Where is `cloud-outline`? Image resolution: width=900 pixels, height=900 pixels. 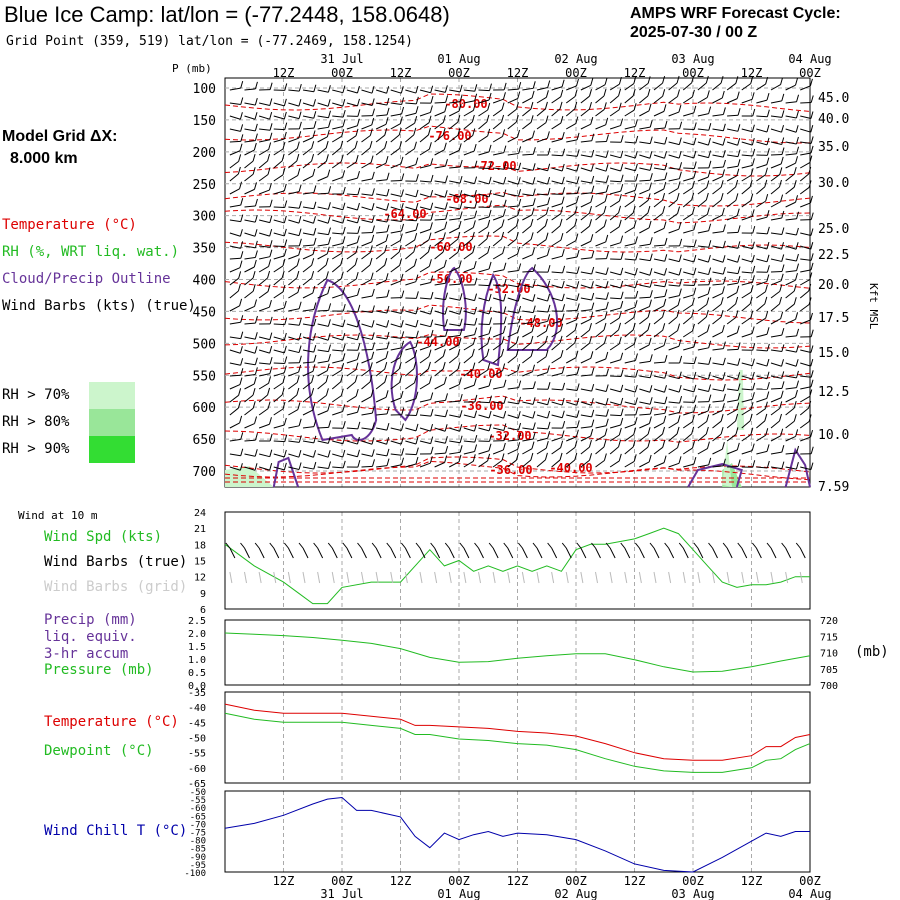 cloud-outline is located at coordinates (454, 298).